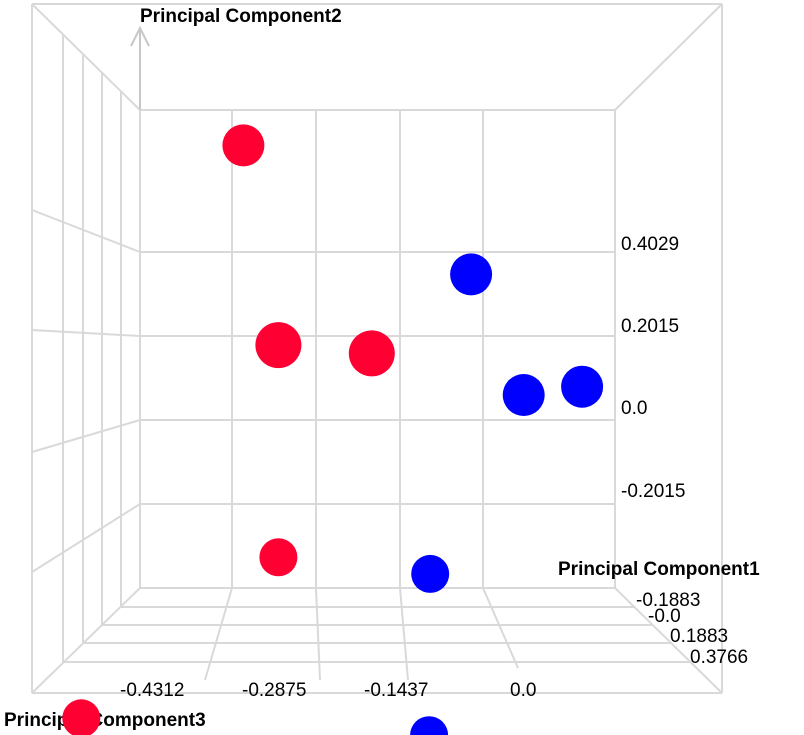 Image resolution: width=804 pixels, height=735 pixels. What do you see at coordinates (650, 244) in the screenshot?
I see `y-tick-label: 0.4029` at bounding box center [650, 244].